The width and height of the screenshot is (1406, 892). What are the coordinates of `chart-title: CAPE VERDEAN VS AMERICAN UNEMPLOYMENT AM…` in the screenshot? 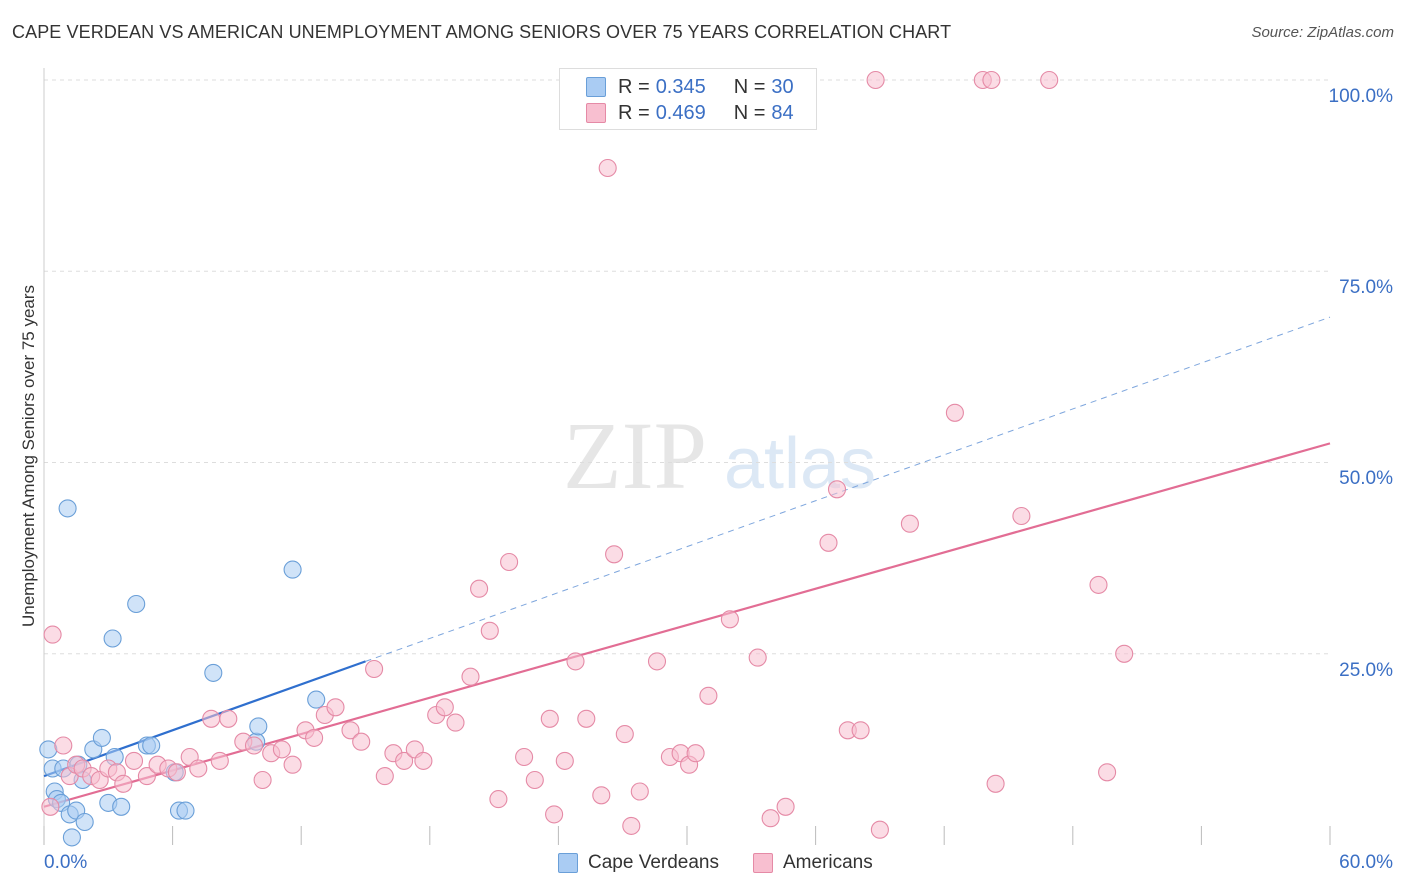 It's located at (482, 32).